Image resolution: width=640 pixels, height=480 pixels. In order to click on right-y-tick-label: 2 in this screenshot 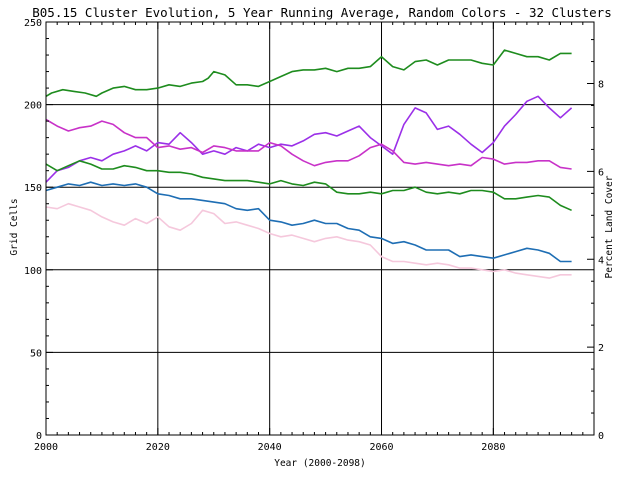, I will do `click(601, 348)`.